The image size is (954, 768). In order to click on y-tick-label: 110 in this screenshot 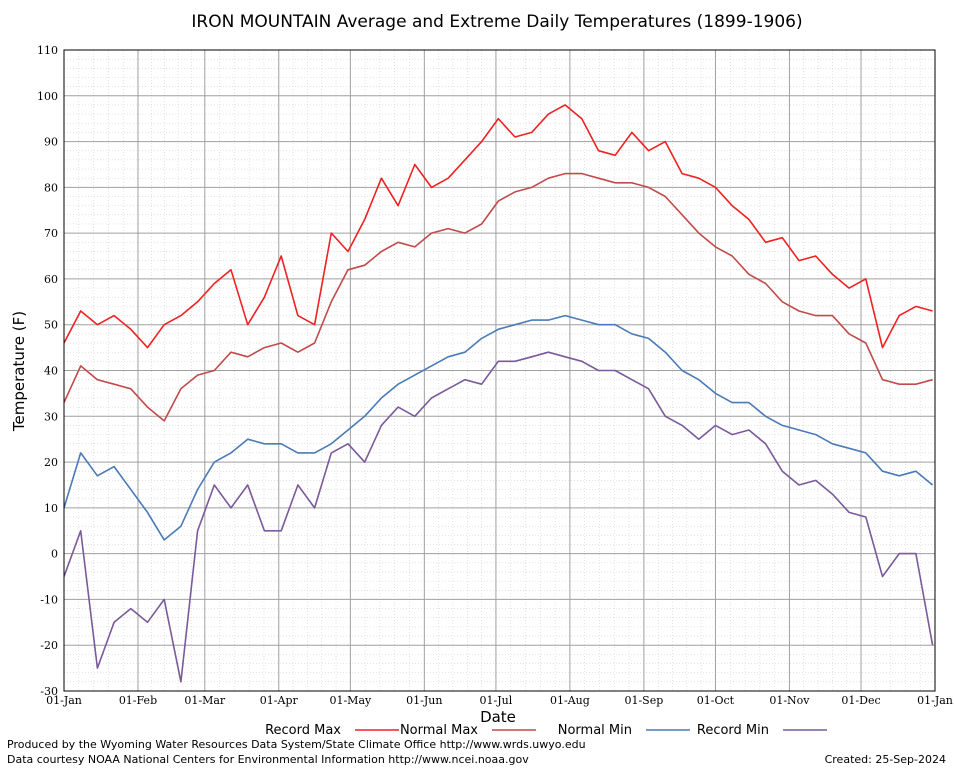, I will do `click(47, 50)`.